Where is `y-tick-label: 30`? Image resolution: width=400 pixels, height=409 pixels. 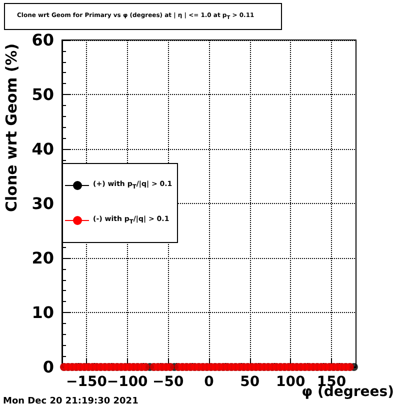 y-tick-label: 30 is located at coordinates (43, 203).